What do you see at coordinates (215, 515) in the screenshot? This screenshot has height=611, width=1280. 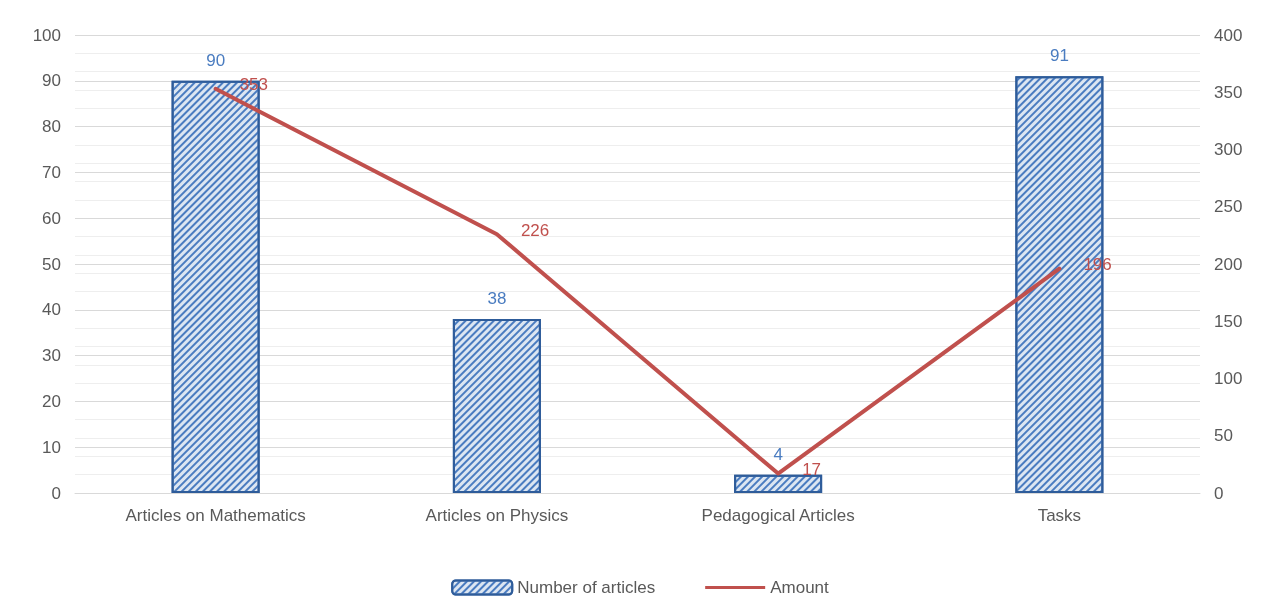 I see `x-tick-label: Articles on Mathematics` at bounding box center [215, 515].